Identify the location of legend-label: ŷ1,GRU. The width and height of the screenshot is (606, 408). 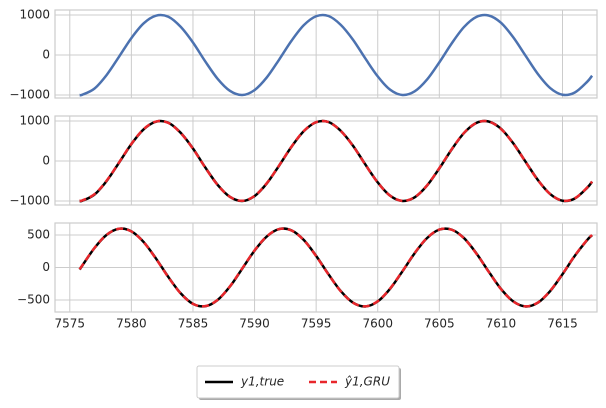
(367, 382).